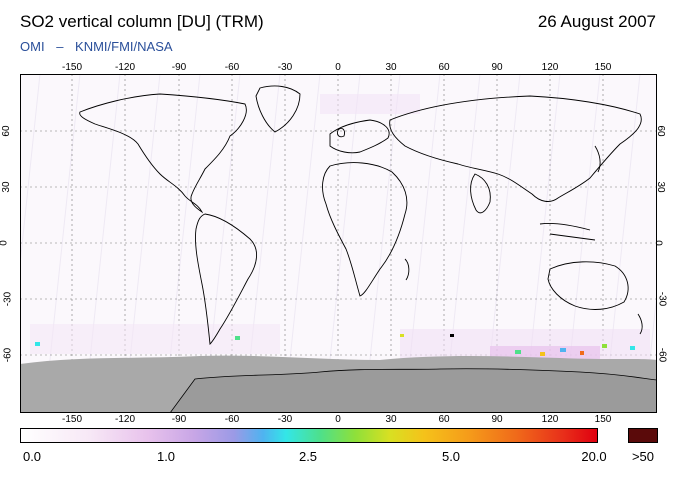  Describe the element at coordinates (597, 159) in the screenshot. I see `japan` at that location.